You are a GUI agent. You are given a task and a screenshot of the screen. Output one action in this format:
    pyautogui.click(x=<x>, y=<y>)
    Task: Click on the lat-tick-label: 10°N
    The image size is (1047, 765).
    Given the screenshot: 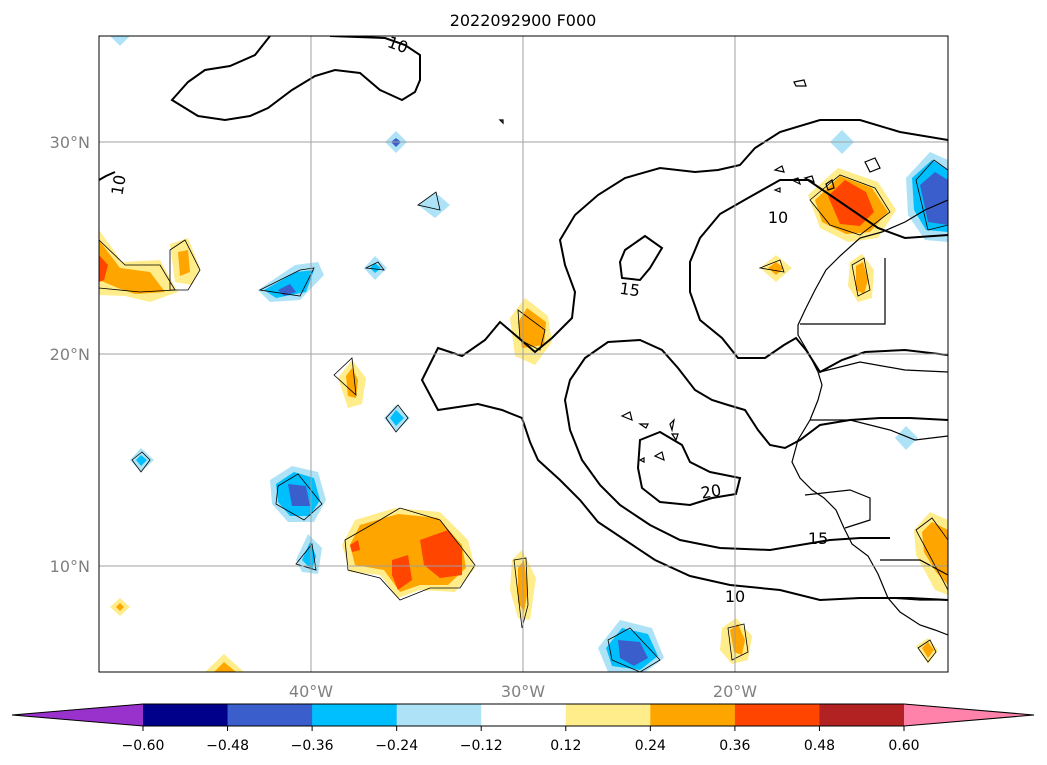 What is the action you would take?
    pyautogui.click(x=70, y=566)
    